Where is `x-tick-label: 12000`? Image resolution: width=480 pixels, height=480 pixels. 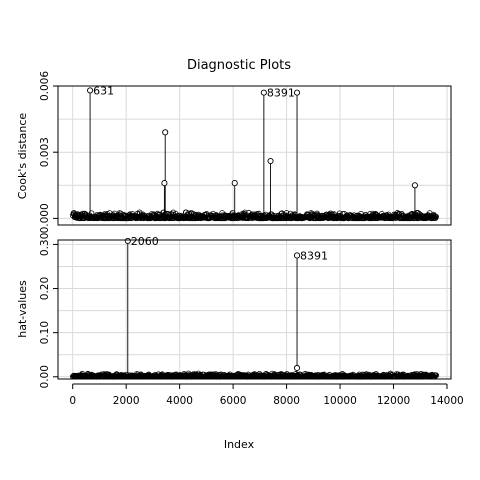 x-tick-label: 12000 is located at coordinates (393, 401).